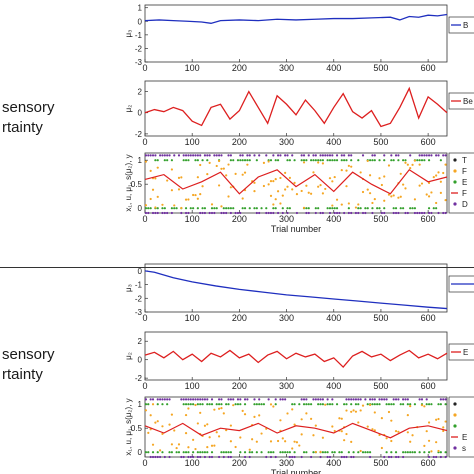 The image size is (474, 474). Describe the element at coordinates (333, 318) in the screenshot. I see `x-tick-label: 400` at that location.